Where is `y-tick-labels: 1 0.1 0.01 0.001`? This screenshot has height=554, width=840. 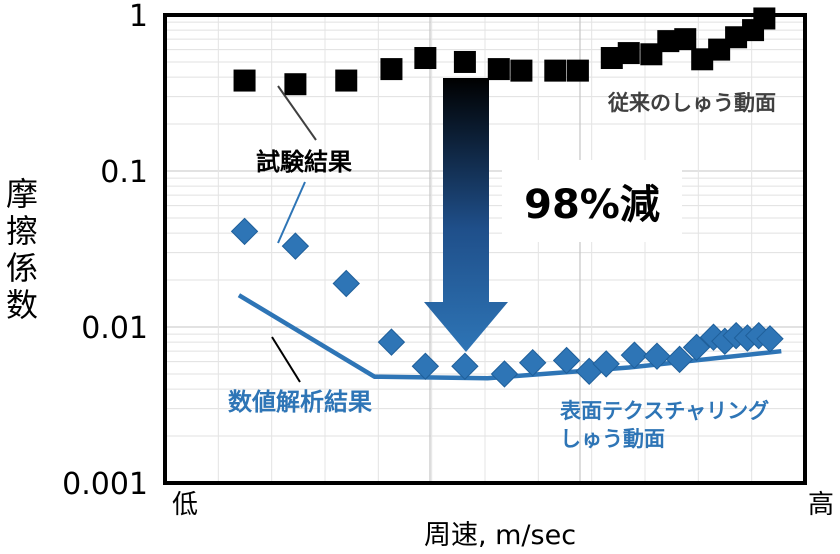
y-tick-labels: 1 0.1 0.01 0.001 is located at coordinates (105, 251).